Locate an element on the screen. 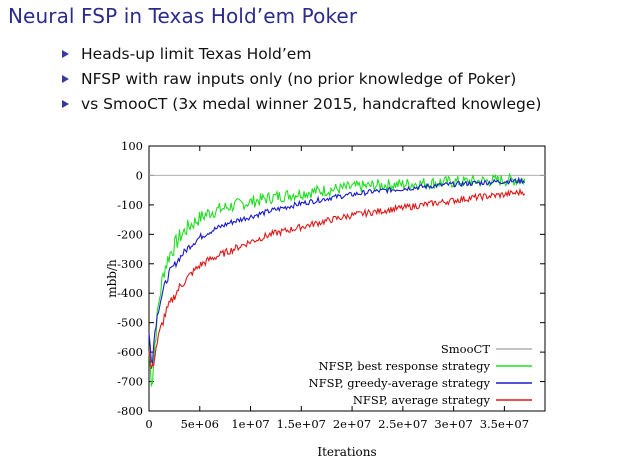 This screenshot has width=640, height=459. legend-label: NFSP, average strategy is located at coordinates (422, 400).